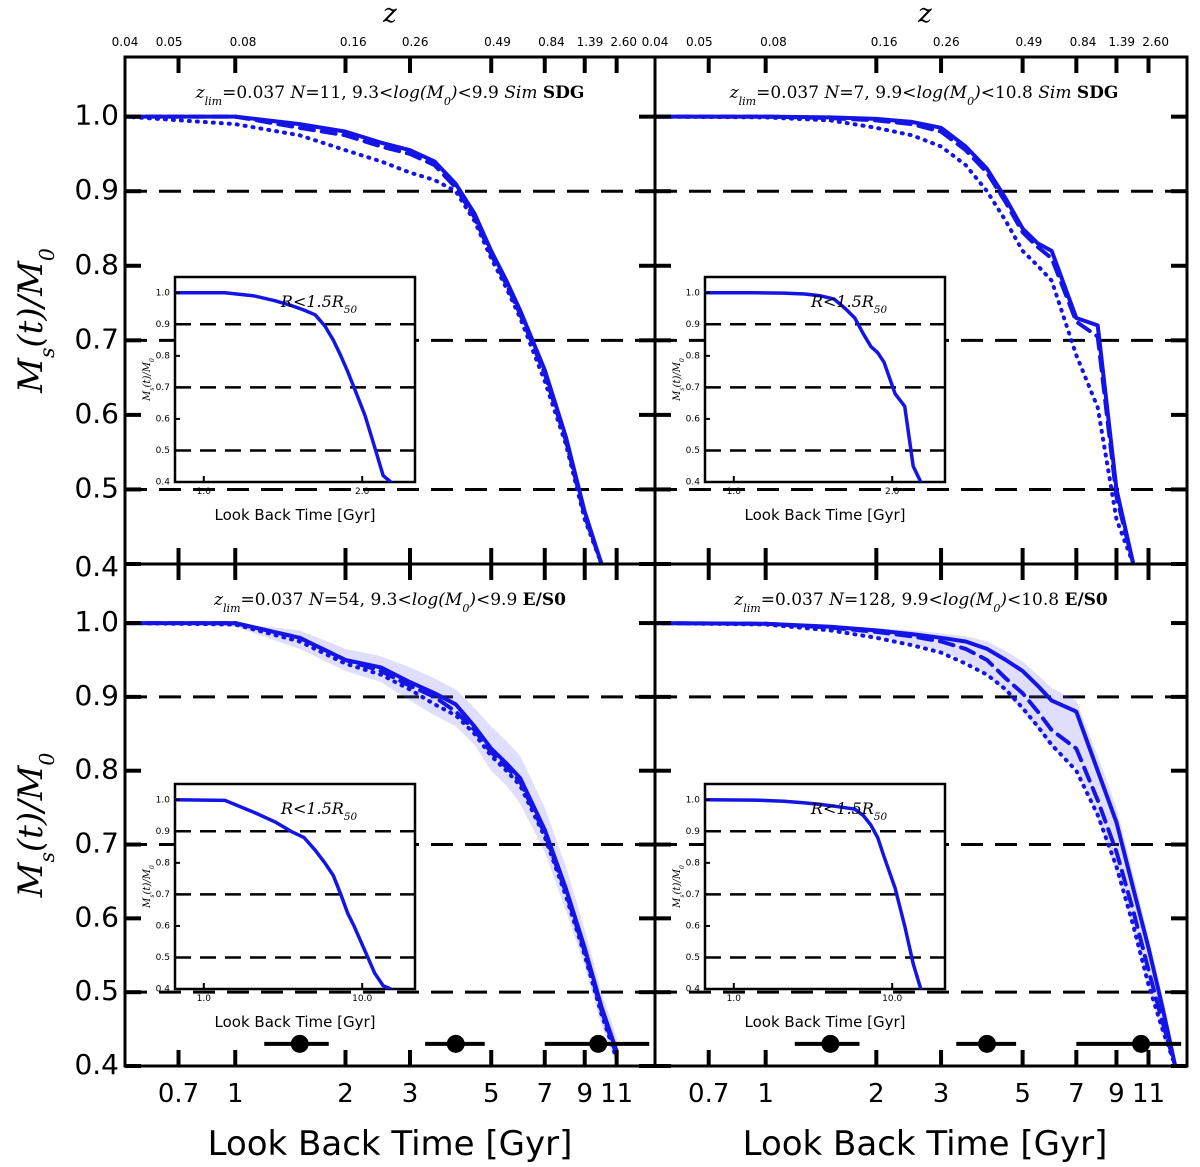 Image resolution: width=1200 pixels, height=1167 pixels. What do you see at coordinates (544, 1094) in the screenshot?
I see `x-tick-label: 7` at bounding box center [544, 1094].